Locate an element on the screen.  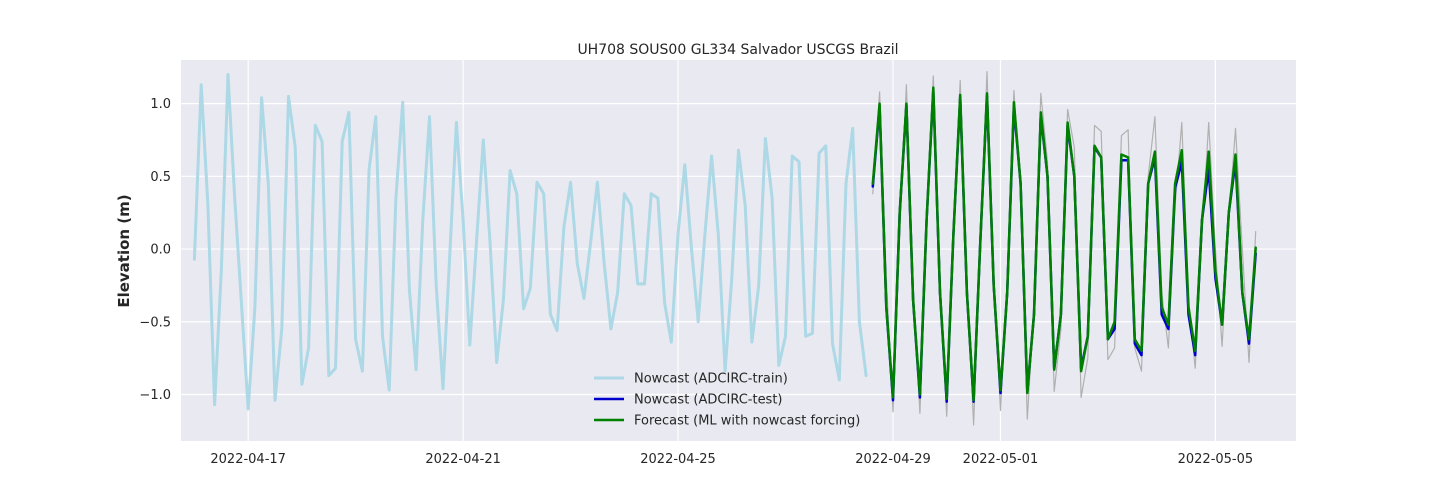
y-axis-label: Elevation (m) is located at coordinates (124, 250).